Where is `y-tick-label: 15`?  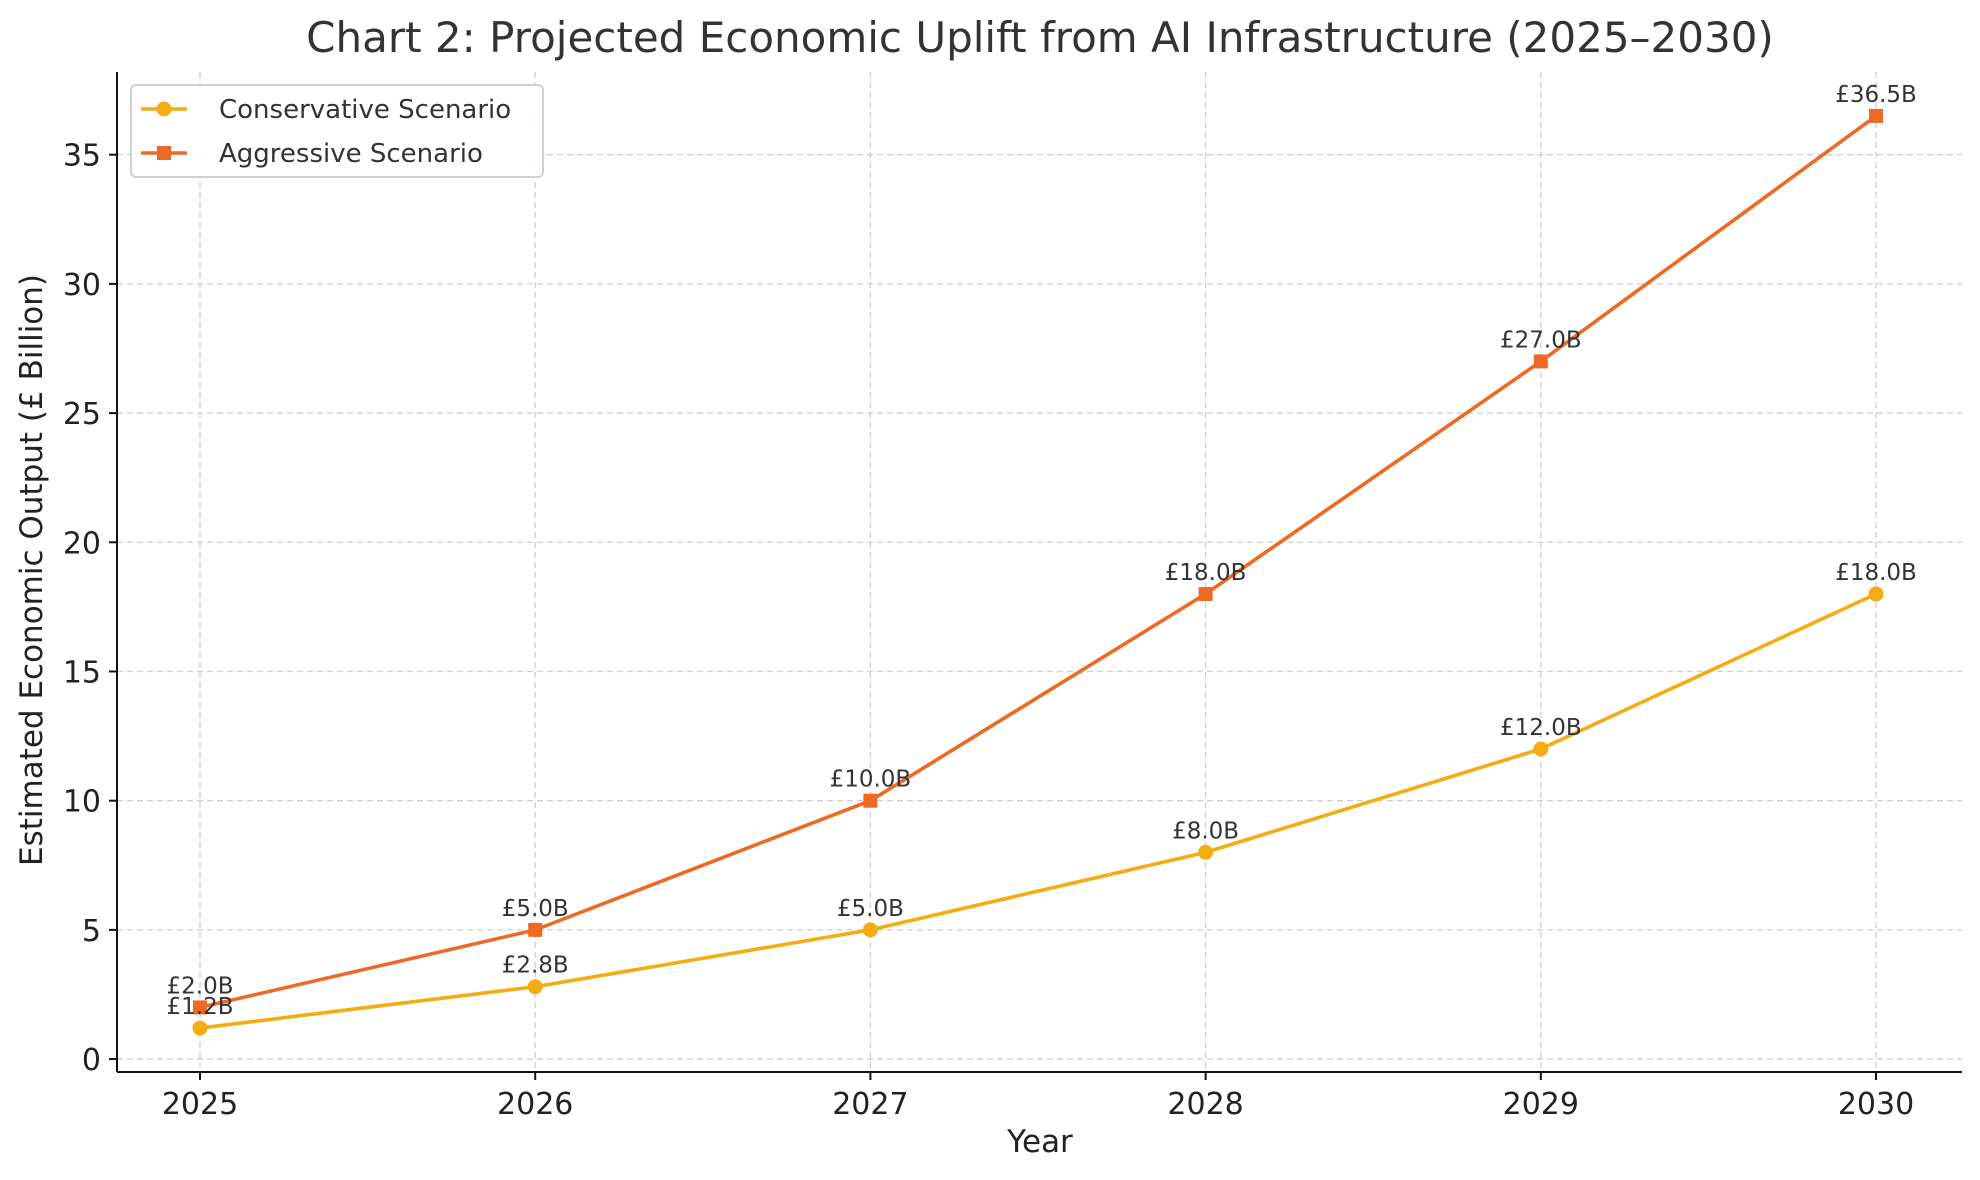
y-tick-label: 15 is located at coordinates (82, 672).